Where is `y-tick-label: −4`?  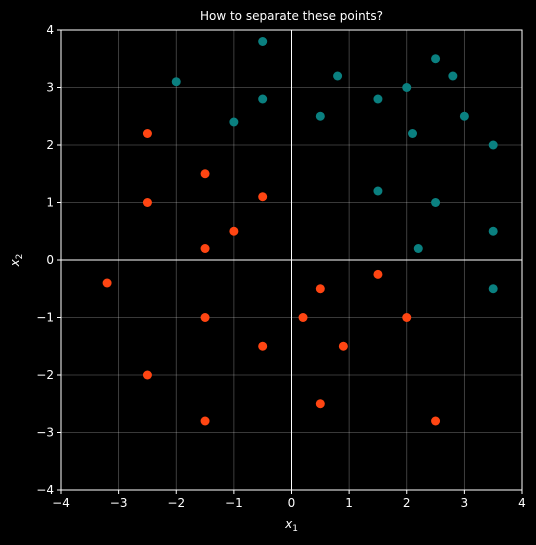
y-tick-label: −4 is located at coordinates (45, 490).